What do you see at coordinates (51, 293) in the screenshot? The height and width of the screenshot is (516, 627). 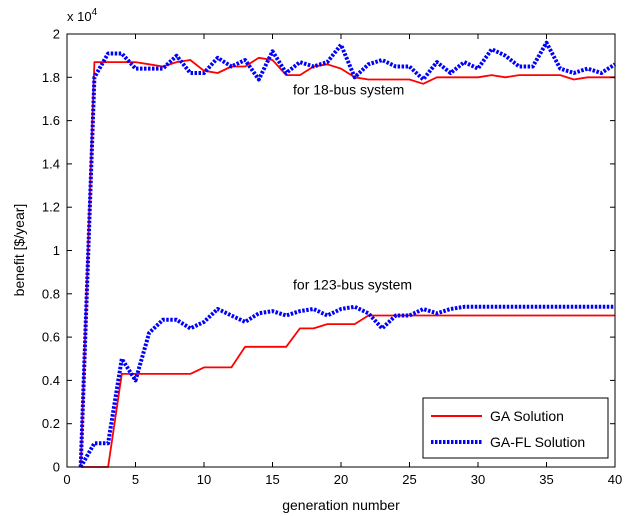 I see `y-tick-label-4: 0.8` at bounding box center [51, 293].